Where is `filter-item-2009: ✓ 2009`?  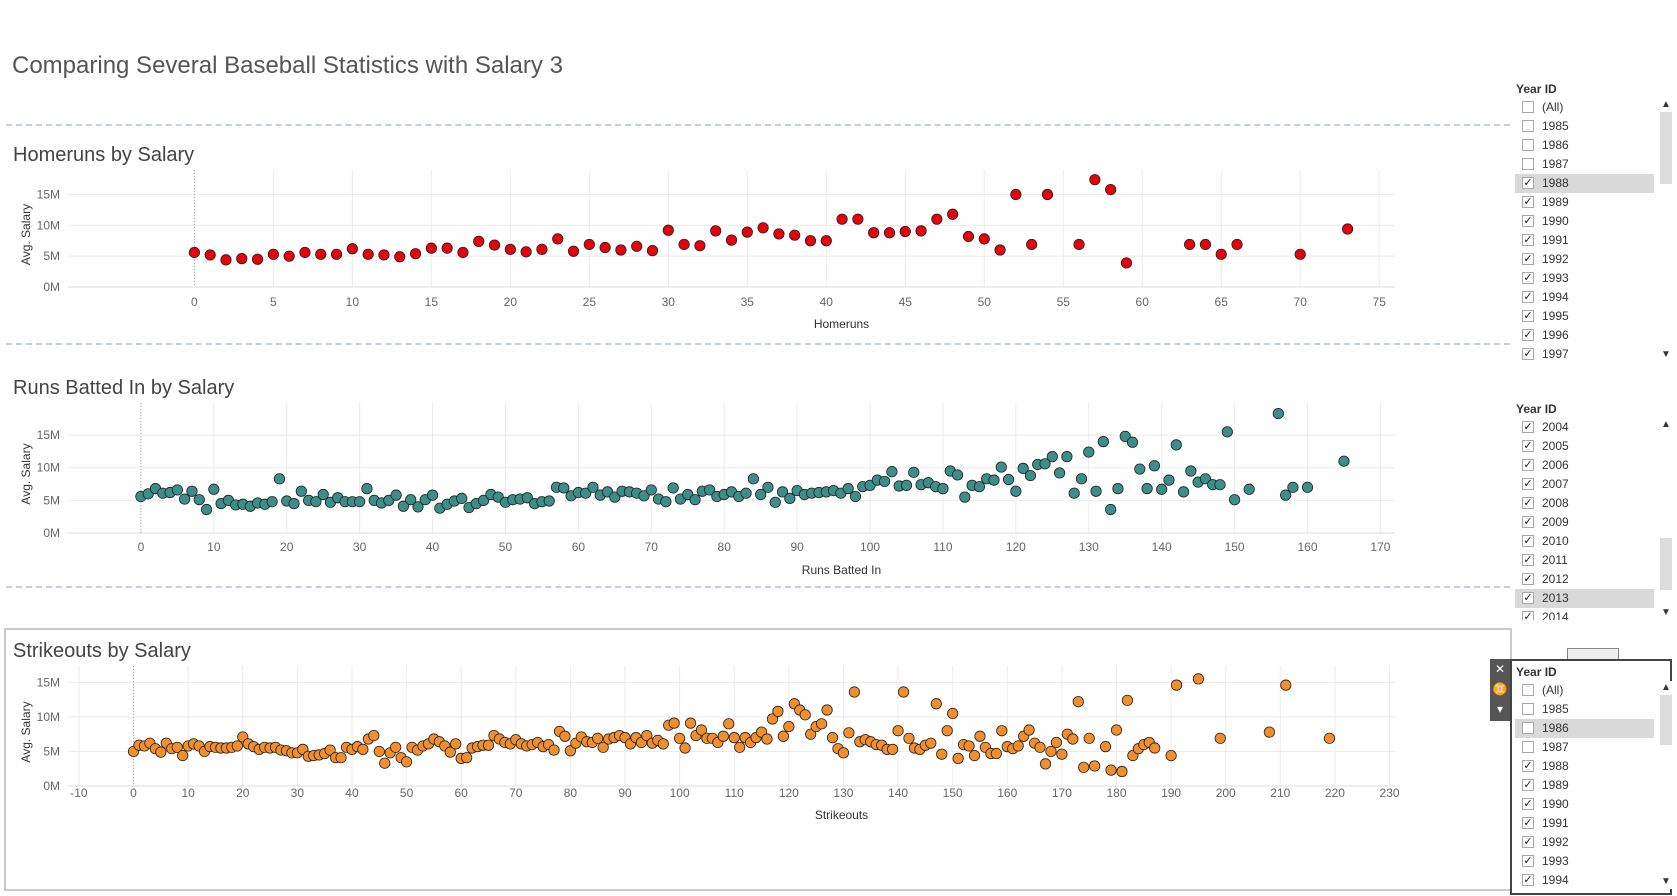
filter-item-2009: ✓ 2009 is located at coordinates (1584, 522).